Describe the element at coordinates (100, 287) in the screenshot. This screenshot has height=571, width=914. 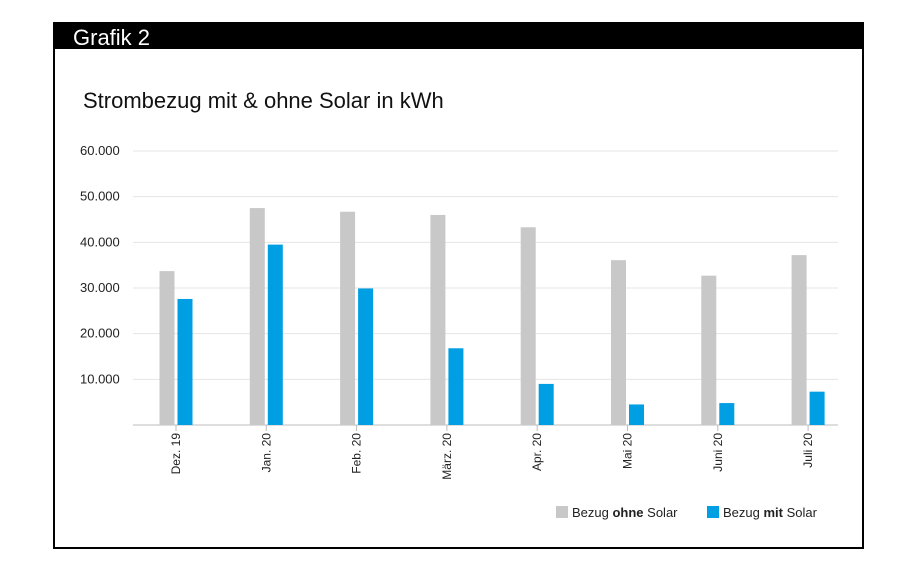
I see `y-tick-label: 30.000` at that location.